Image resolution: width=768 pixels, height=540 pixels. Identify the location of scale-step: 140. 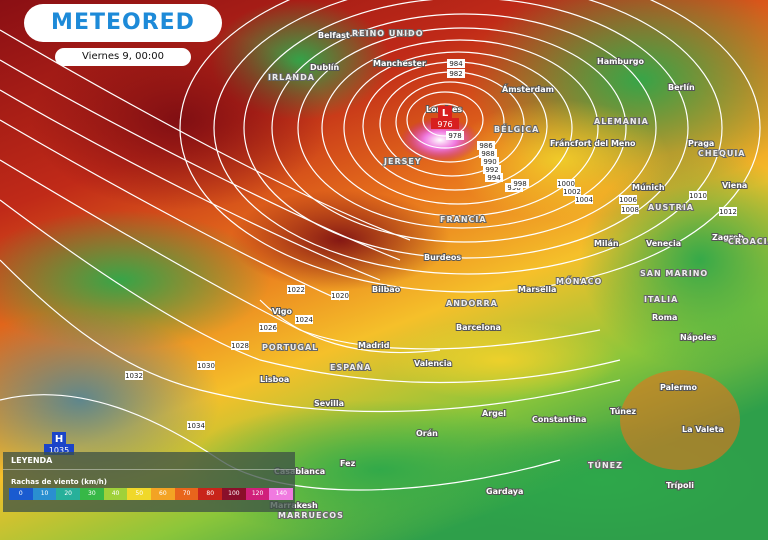
(281, 494).